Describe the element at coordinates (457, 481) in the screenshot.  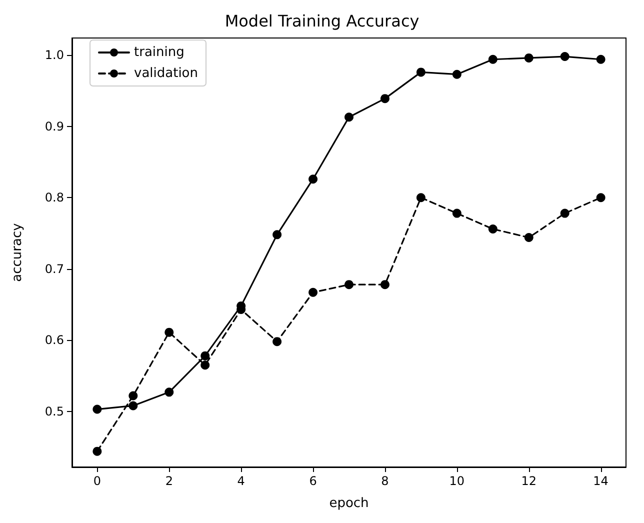
I see `x-tick-label: 10` at that location.